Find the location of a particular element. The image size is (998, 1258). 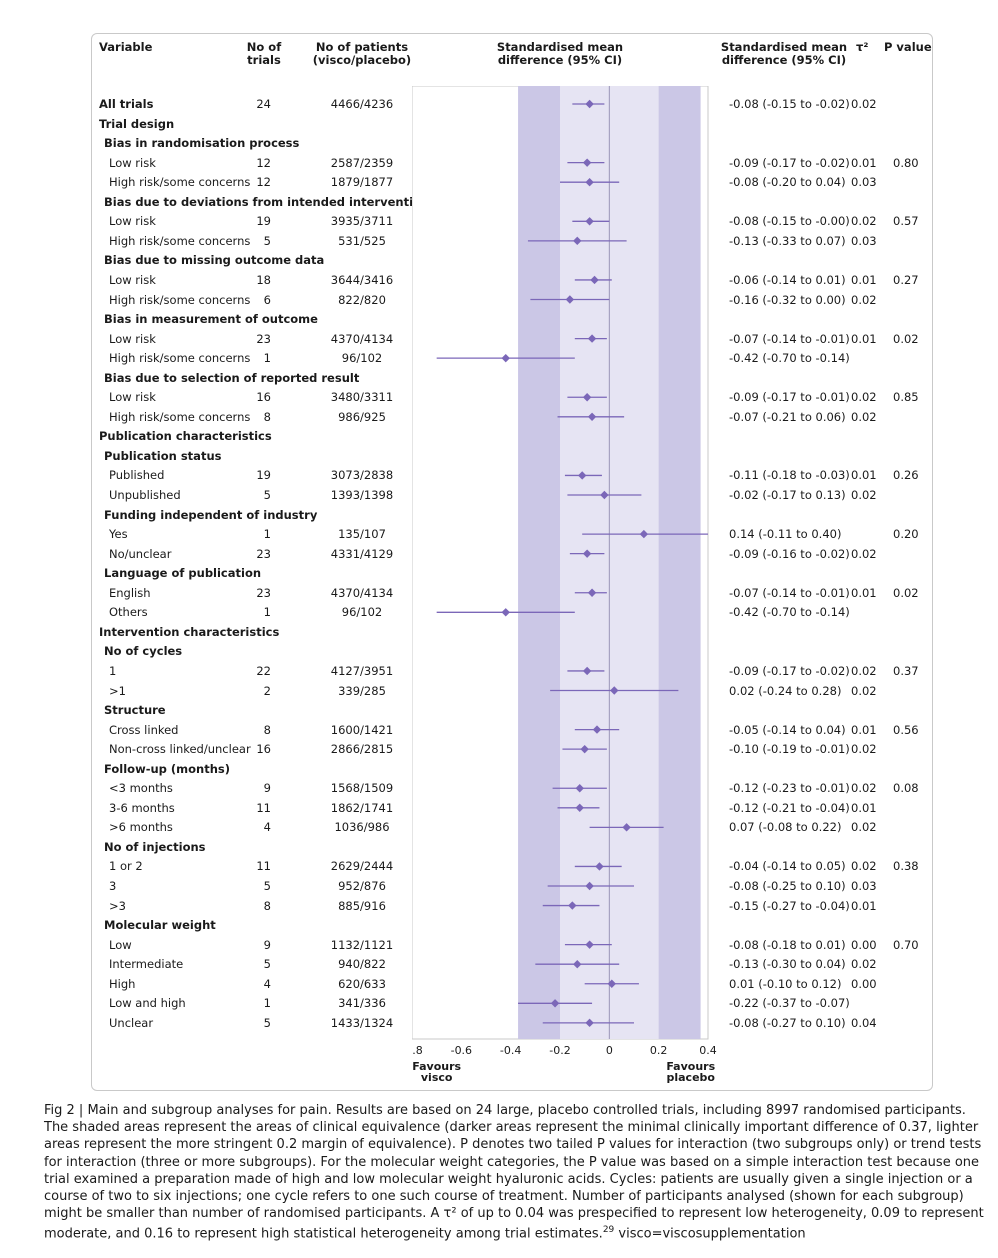

caption-ref: 29 is located at coordinates (608, 1230).